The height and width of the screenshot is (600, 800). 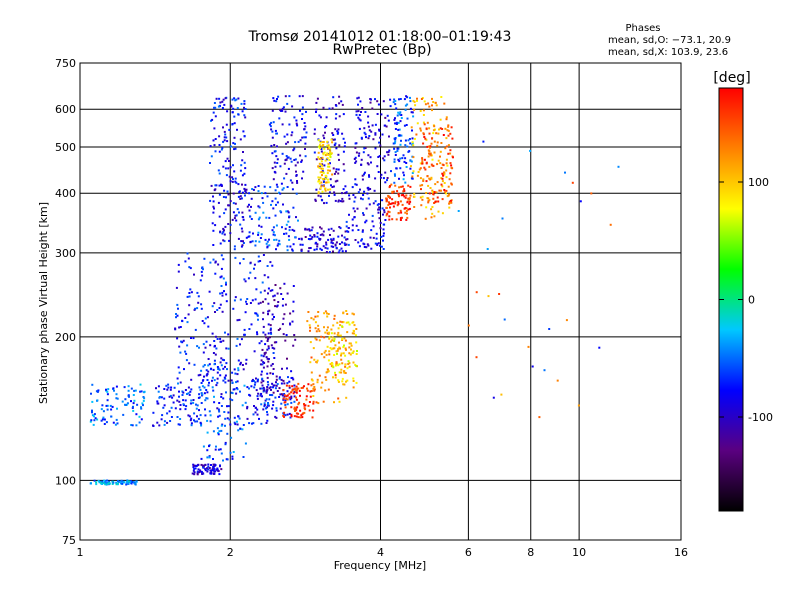 I want to click on legend-line-1: mean, sd,O: −73.1, 20.9, so click(x=669, y=40).